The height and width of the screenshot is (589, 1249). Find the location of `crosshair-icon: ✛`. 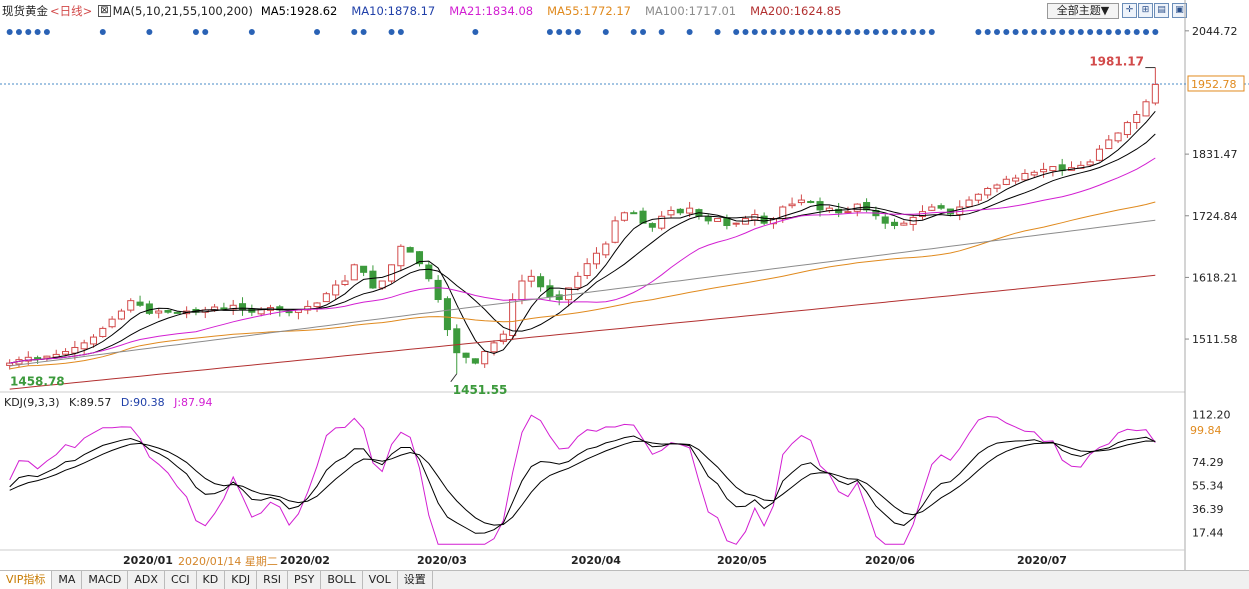

crosshair-icon: ✛ is located at coordinates (1129, 10).